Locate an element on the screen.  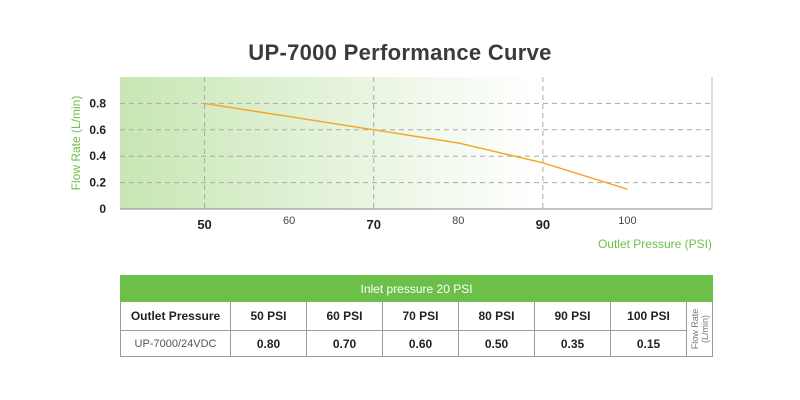
x-tick-label: 70 is located at coordinates (373, 224).